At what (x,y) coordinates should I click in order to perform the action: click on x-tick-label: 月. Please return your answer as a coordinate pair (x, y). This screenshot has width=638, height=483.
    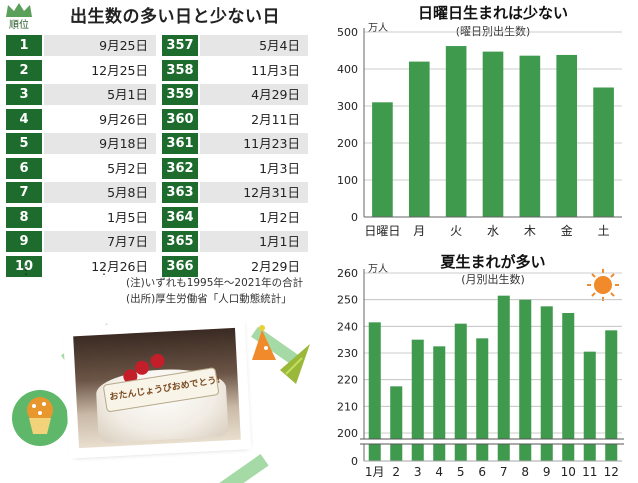
    Looking at the image, I should click on (419, 231).